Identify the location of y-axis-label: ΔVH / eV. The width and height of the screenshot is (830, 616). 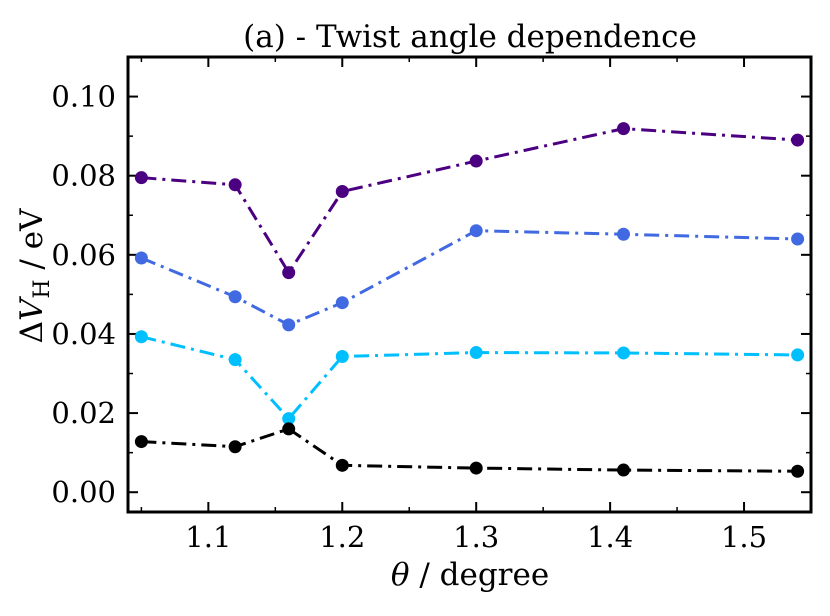
(34, 275).